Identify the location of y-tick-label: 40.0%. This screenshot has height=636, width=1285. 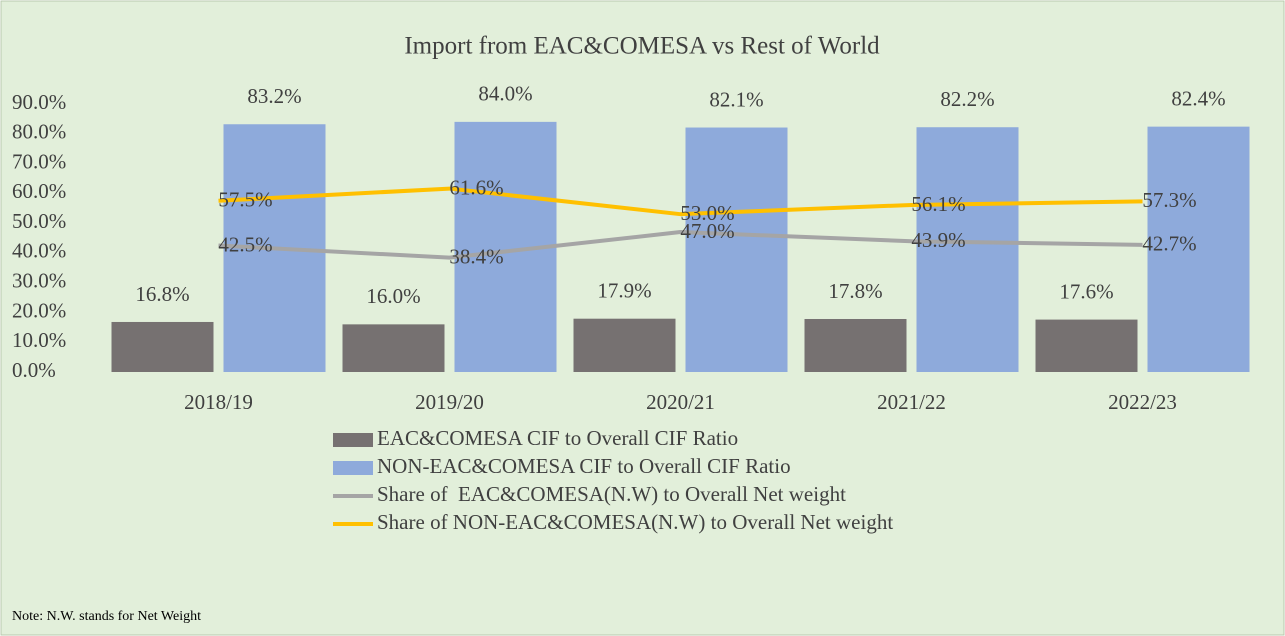
(39, 251).